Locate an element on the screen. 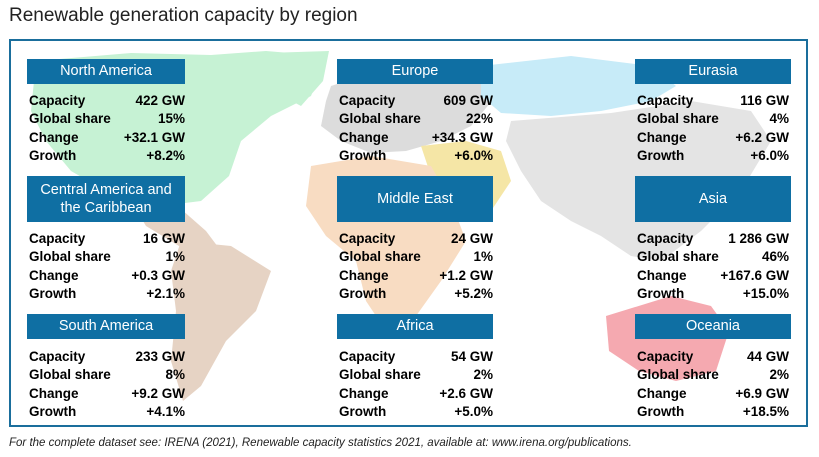 The image size is (819, 457). stat-row-growth: Growth +5.0% is located at coordinates (416, 412).